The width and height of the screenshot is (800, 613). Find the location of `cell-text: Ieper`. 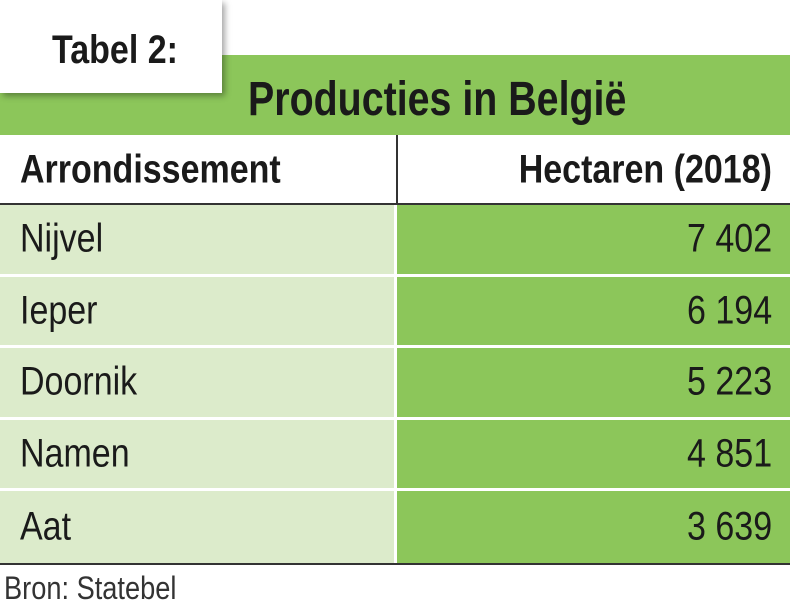

cell-text: Ieper is located at coordinates (59, 310).